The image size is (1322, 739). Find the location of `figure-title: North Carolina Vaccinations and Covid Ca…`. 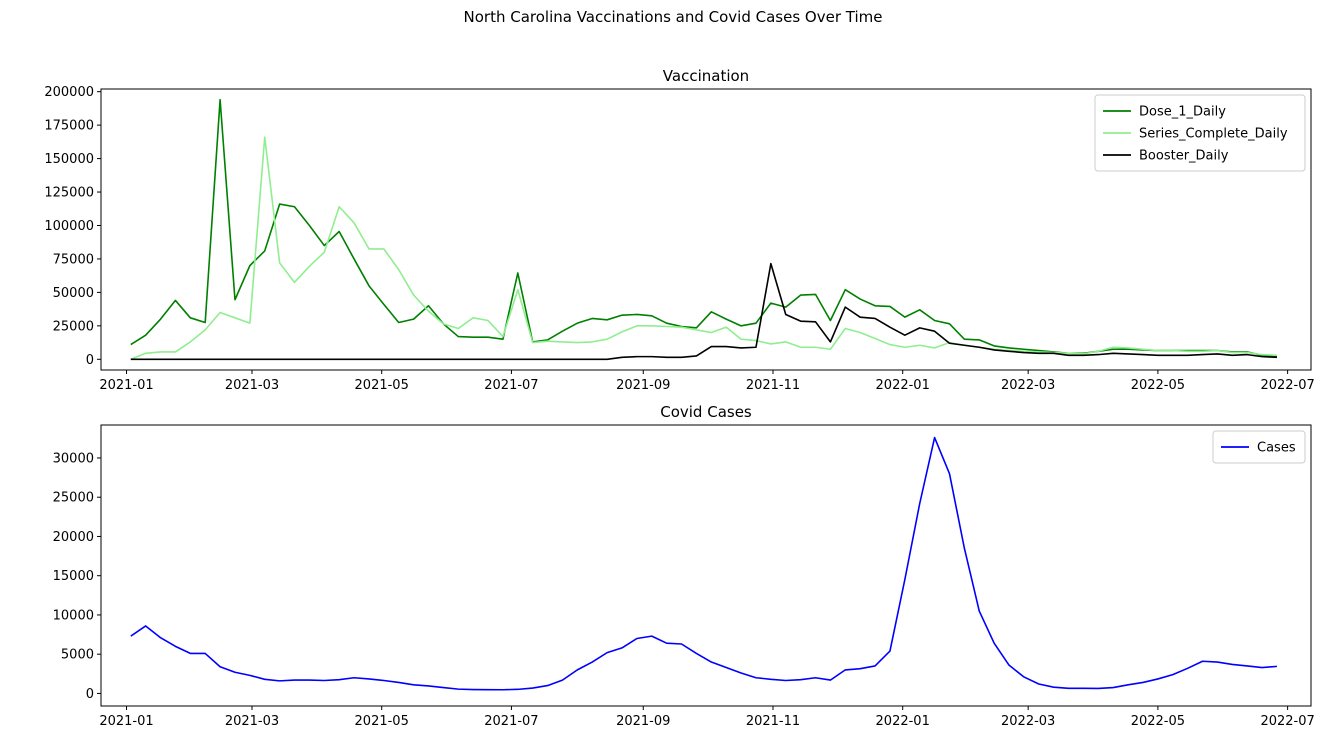

figure-title: North Carolina Vaccinations and Covid Ca… is located at coordinates (673, 17).